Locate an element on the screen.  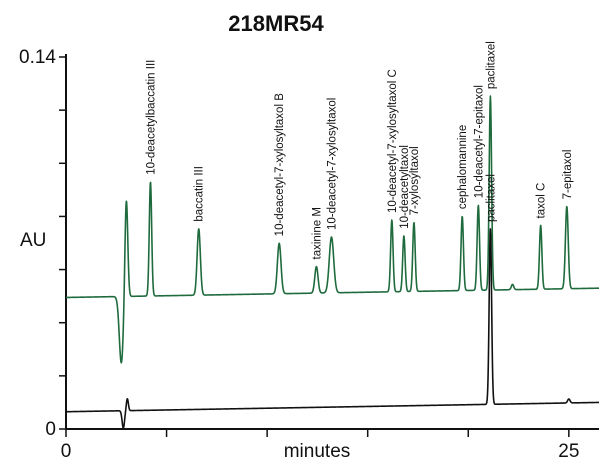
chart-title: 218MR54 is located at coordinates (276, 23).